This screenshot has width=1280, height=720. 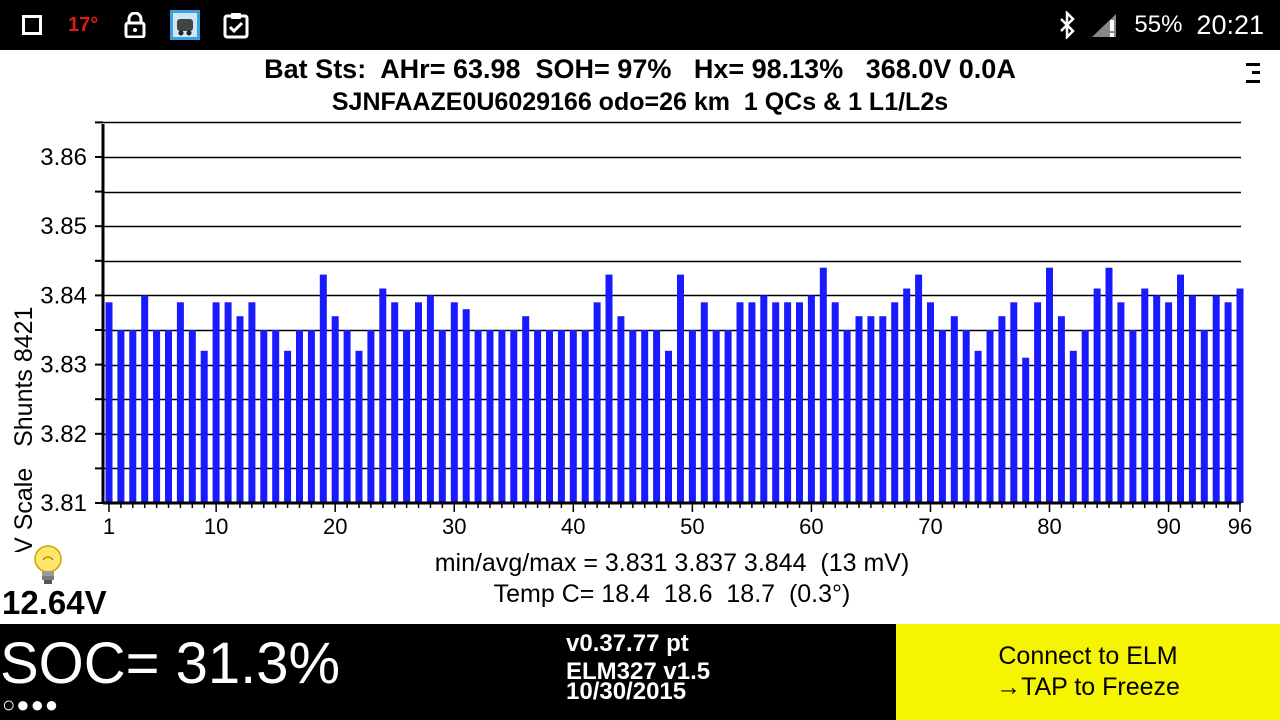 What do you see at coordinates (63, 434) in the screenshot?
I see `y-tick-label: 3.82` at bounding box center [63, 434].